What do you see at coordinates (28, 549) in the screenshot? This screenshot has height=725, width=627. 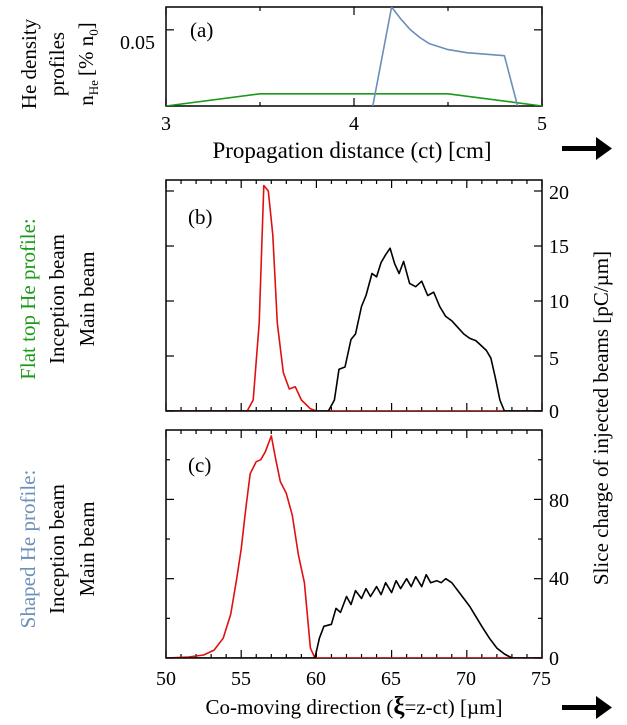 I see `panel-c-left-title: Shaped He profile:` at bounding box center [28, 549].